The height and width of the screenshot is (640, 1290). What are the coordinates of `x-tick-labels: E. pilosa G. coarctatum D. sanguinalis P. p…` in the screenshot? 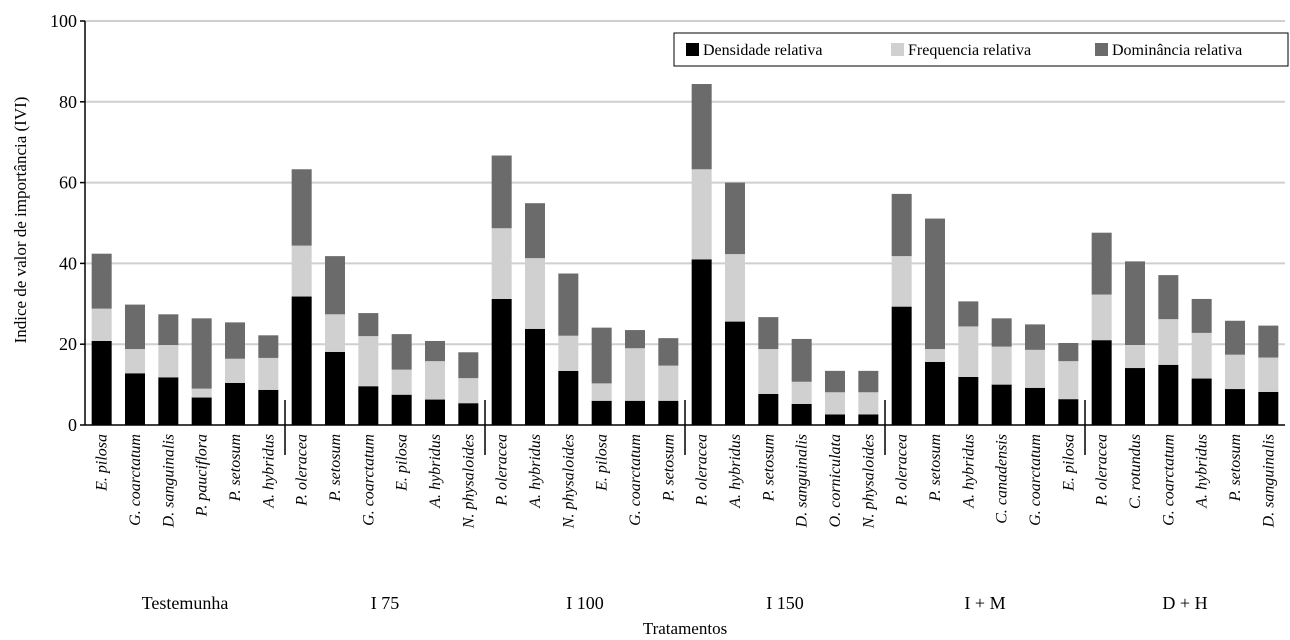 It's located at (686, 481).